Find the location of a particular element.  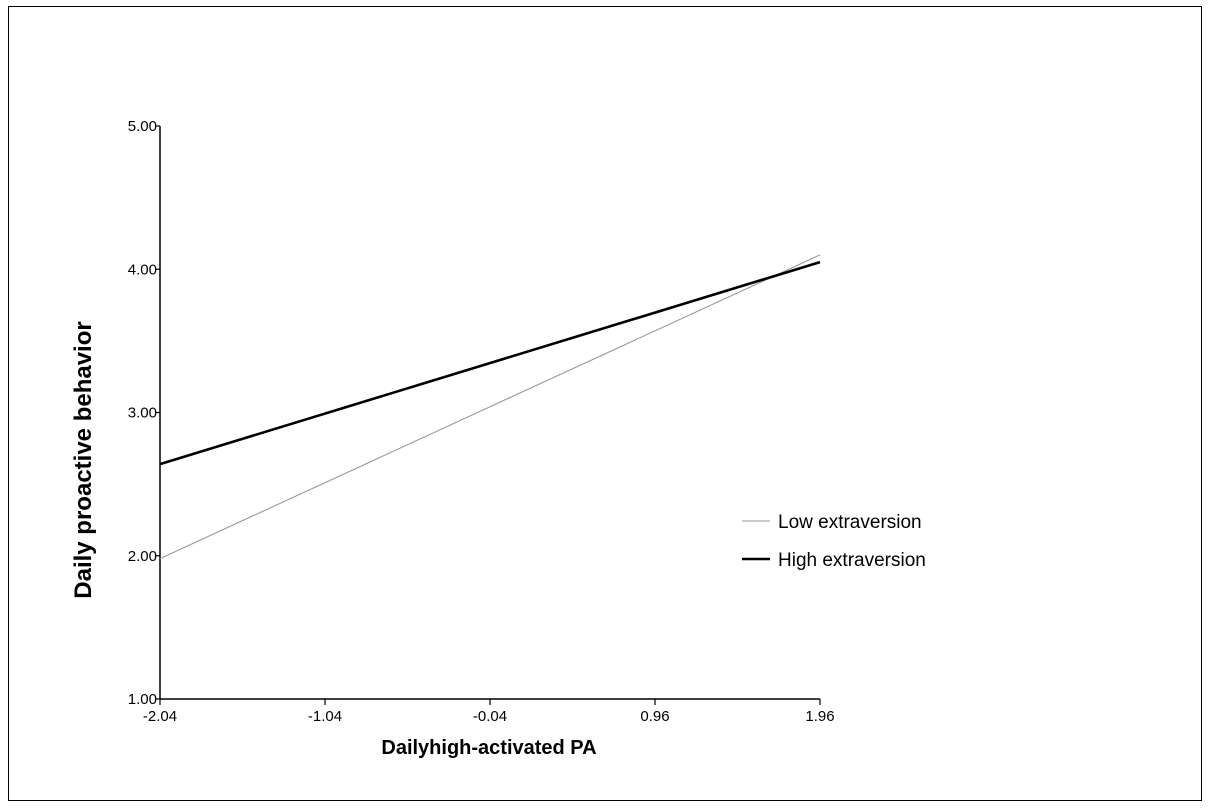

legend-label: High extraversion is located at coordinates (852, 560).